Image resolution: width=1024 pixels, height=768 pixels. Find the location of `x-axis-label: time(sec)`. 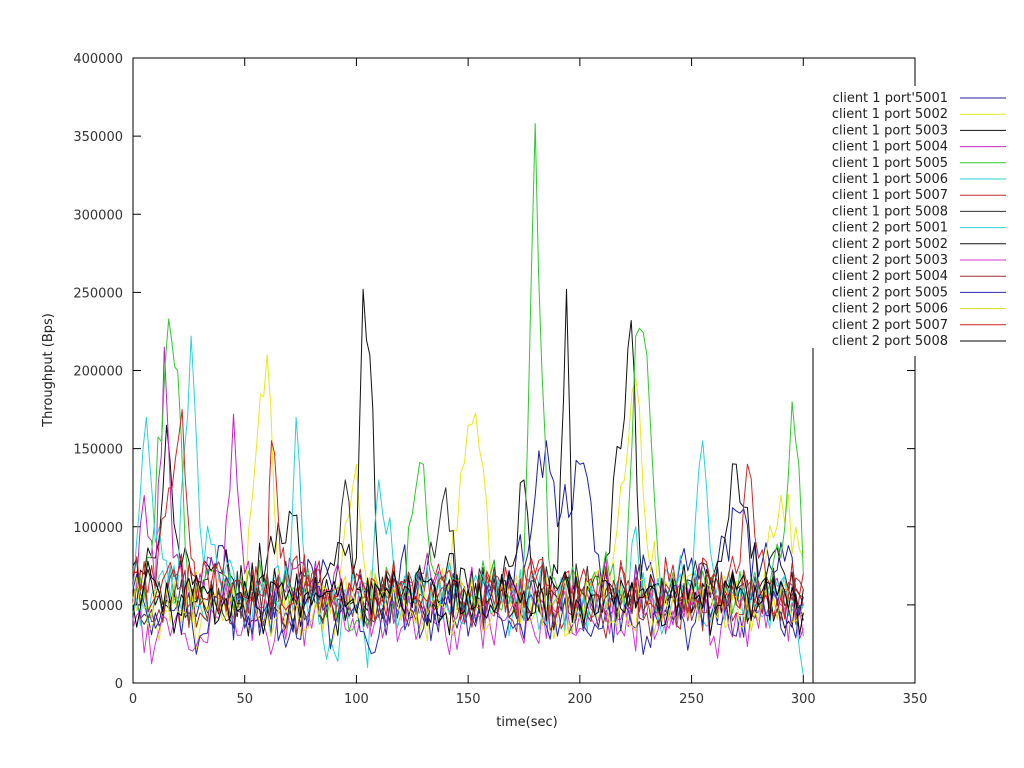

x-axis-label: time(sec) is located at coordinates (526, 722).